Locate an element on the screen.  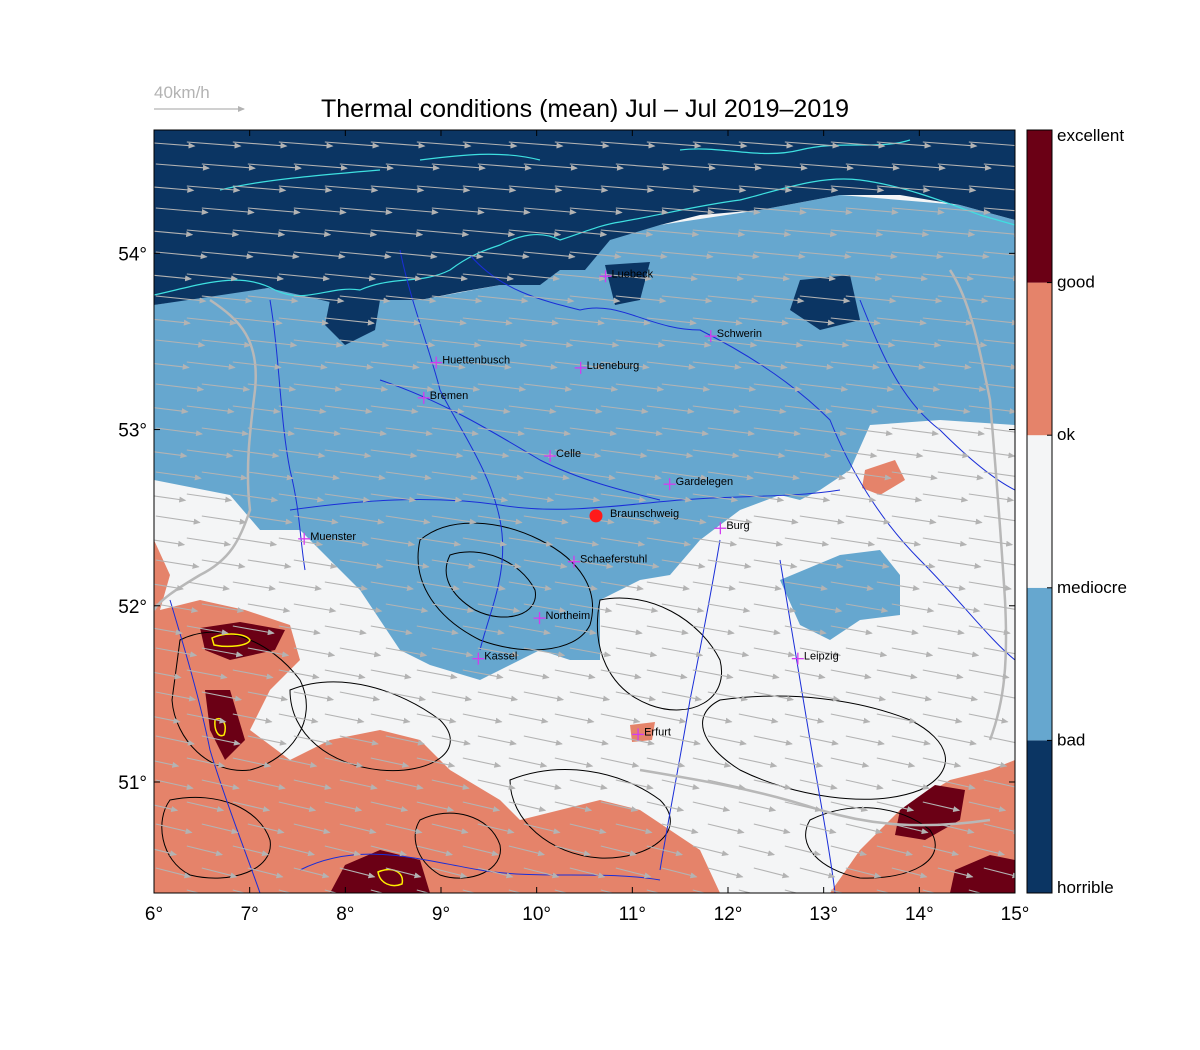
city-schwerin: Schwerin is located at coordinates (733, 335).